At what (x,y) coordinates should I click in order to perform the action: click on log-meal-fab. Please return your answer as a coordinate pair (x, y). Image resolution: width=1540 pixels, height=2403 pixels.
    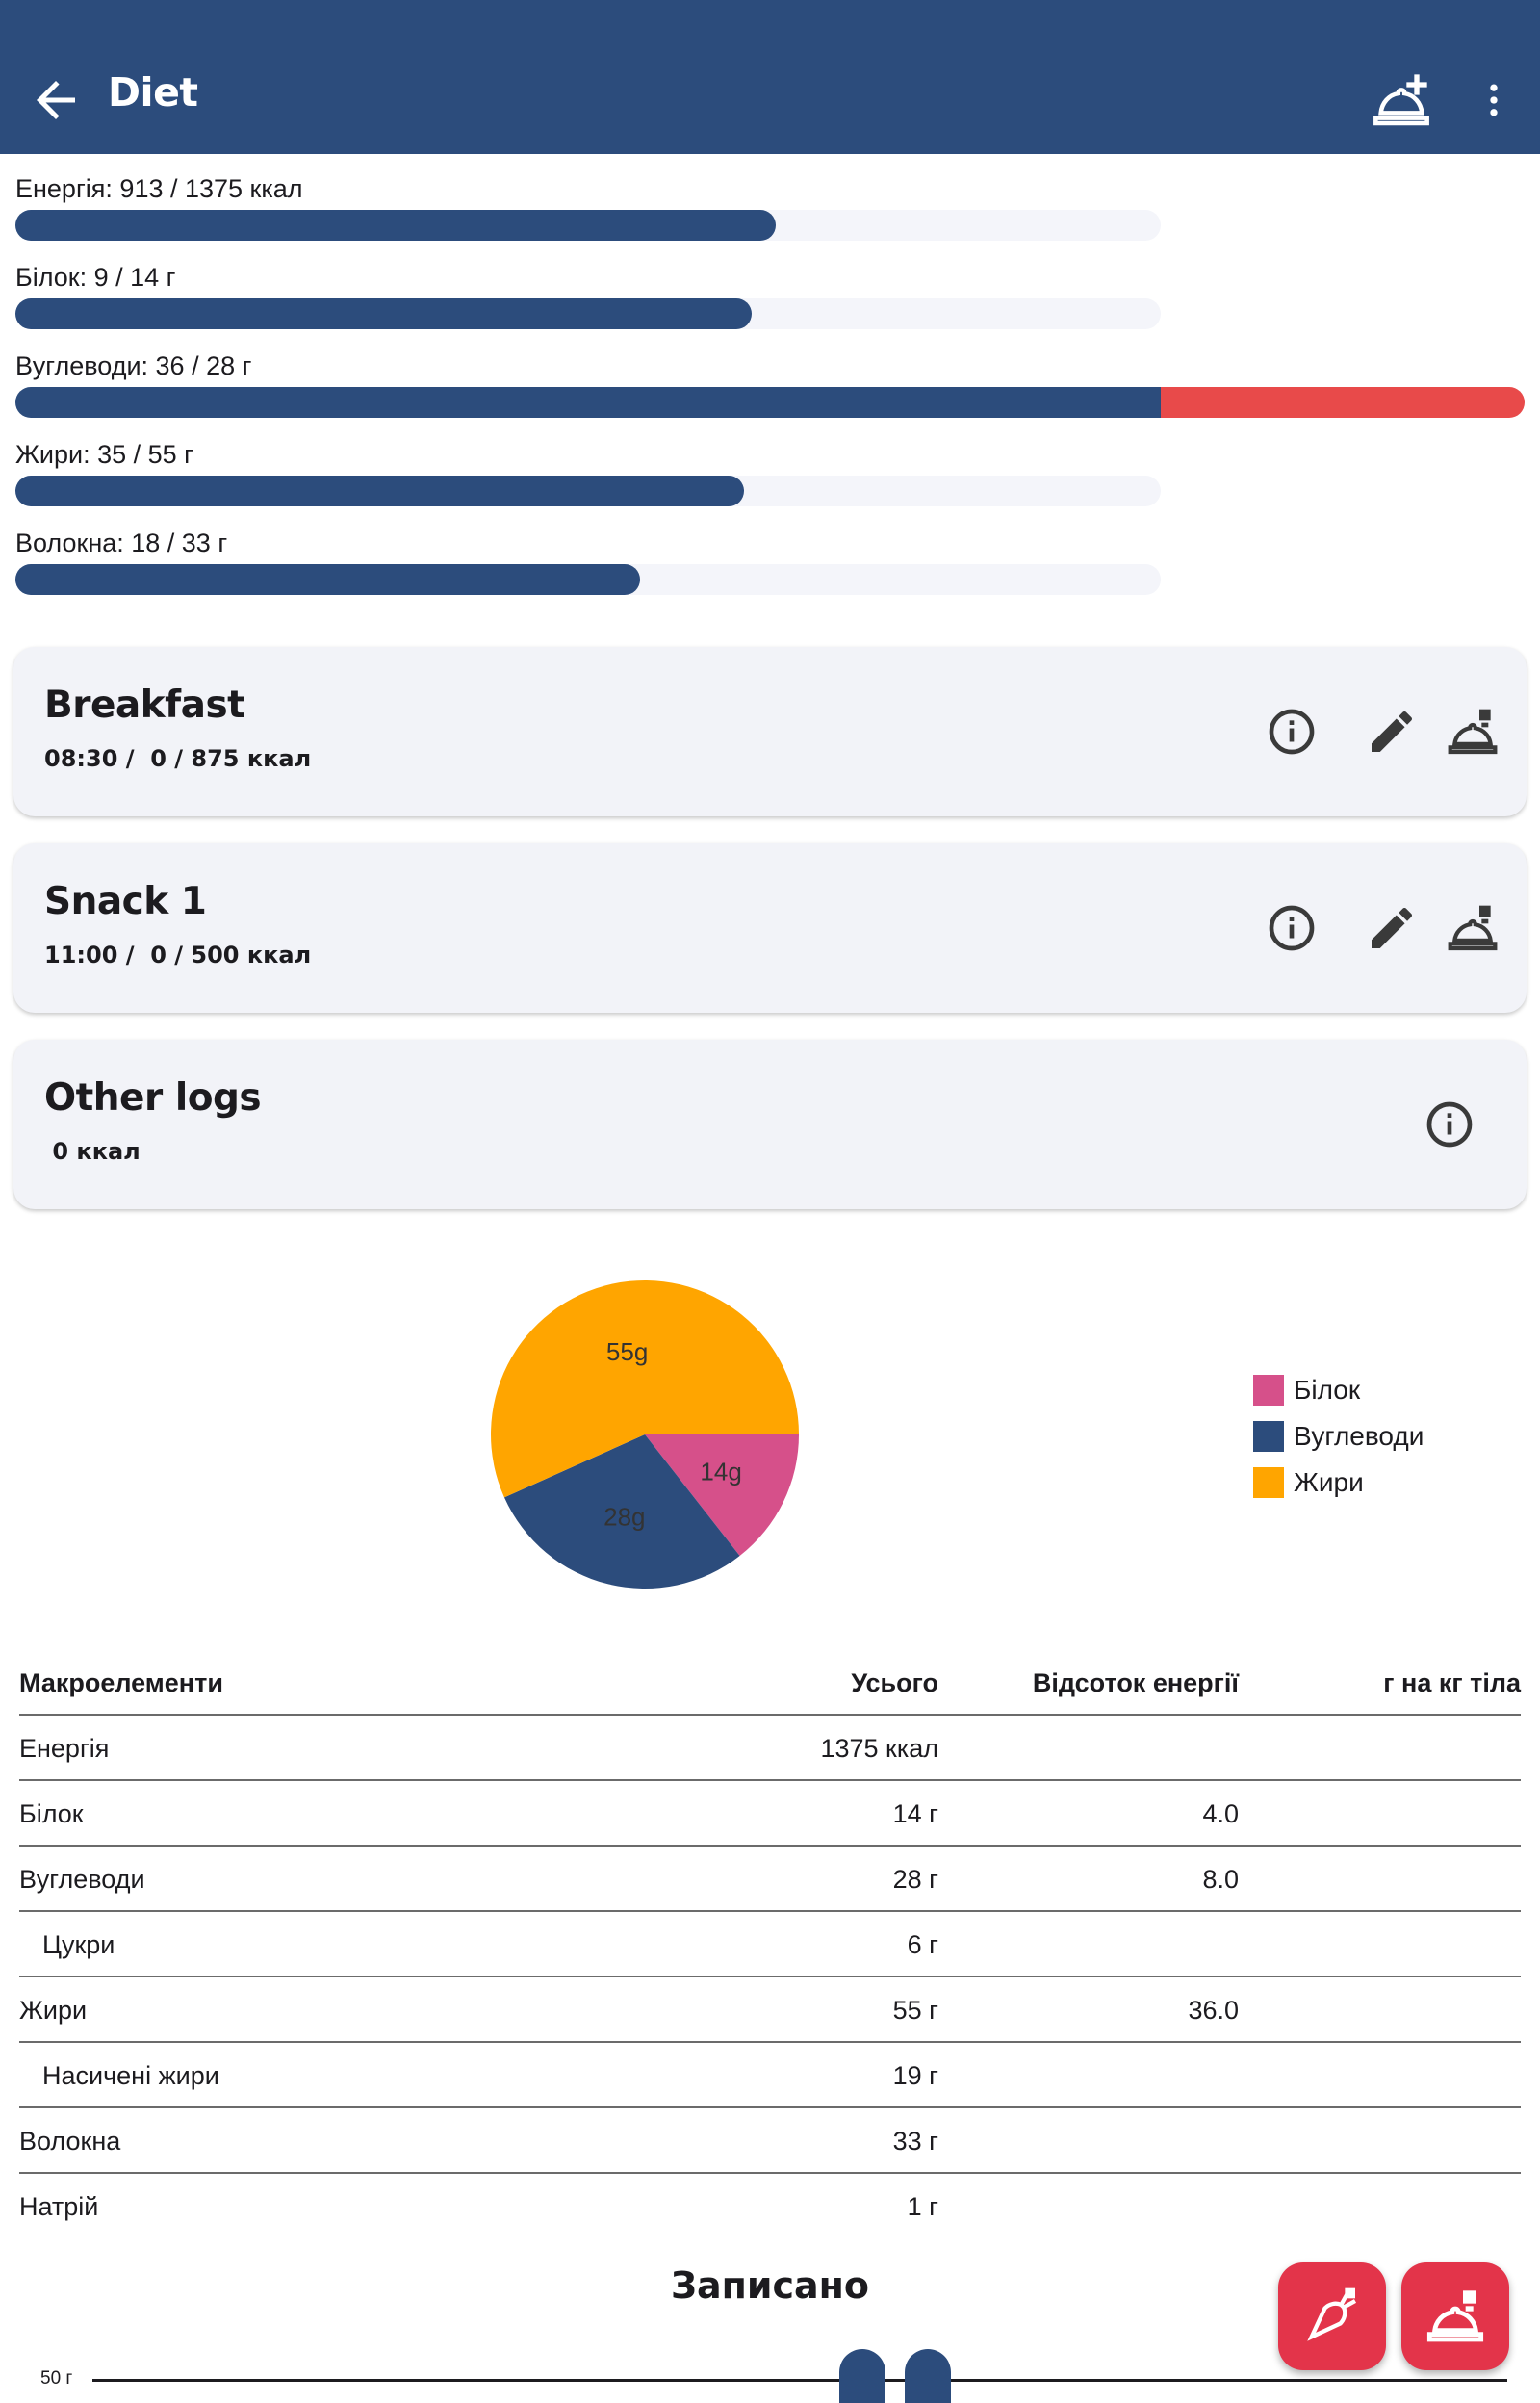
    Looking at the image, I should click on (1455, 2316).